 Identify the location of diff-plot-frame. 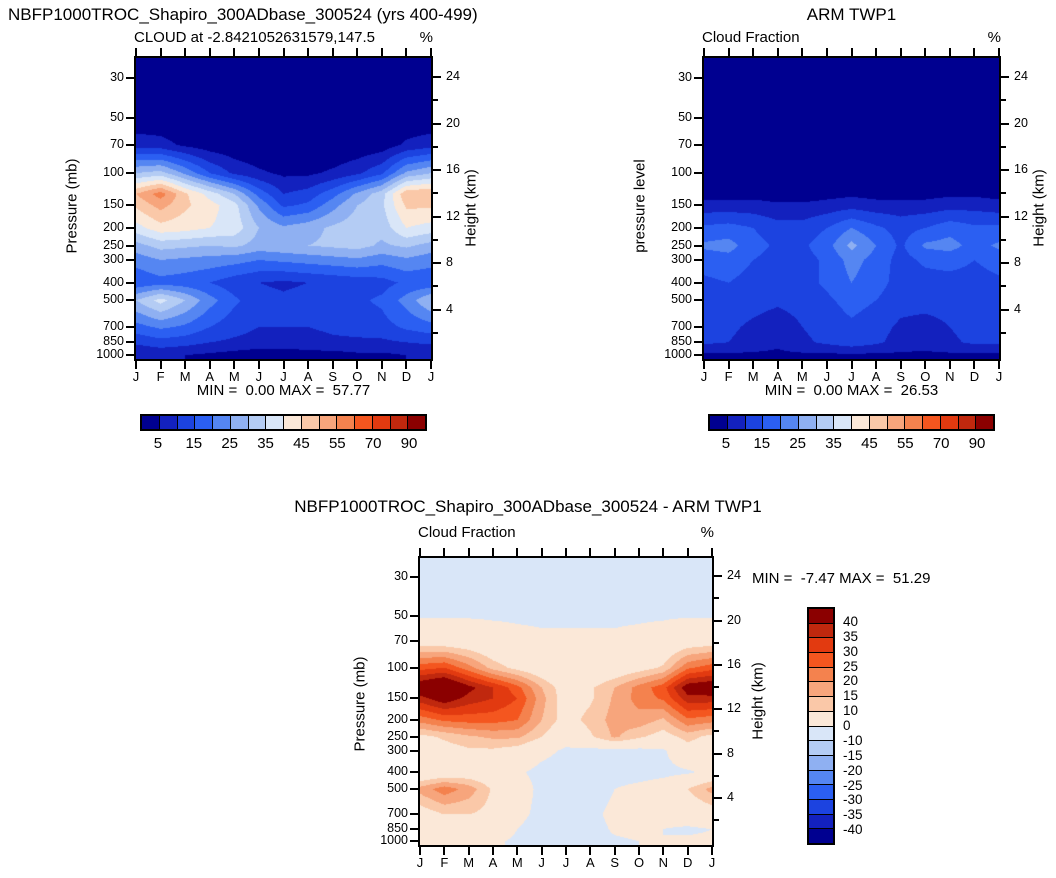
(566, 701).